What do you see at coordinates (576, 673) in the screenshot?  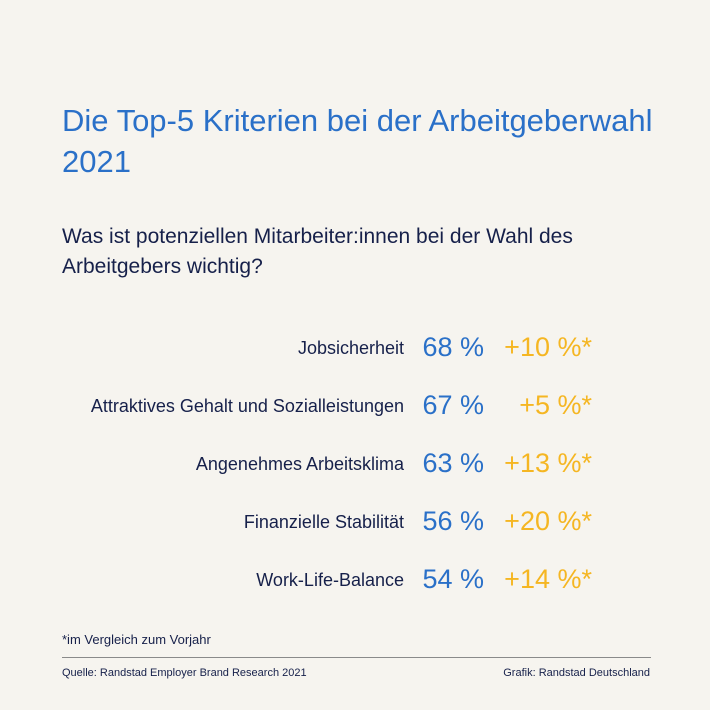 I see `credit-note: Grafik: Randstad Deutschland` at bounding box center [576, 673].